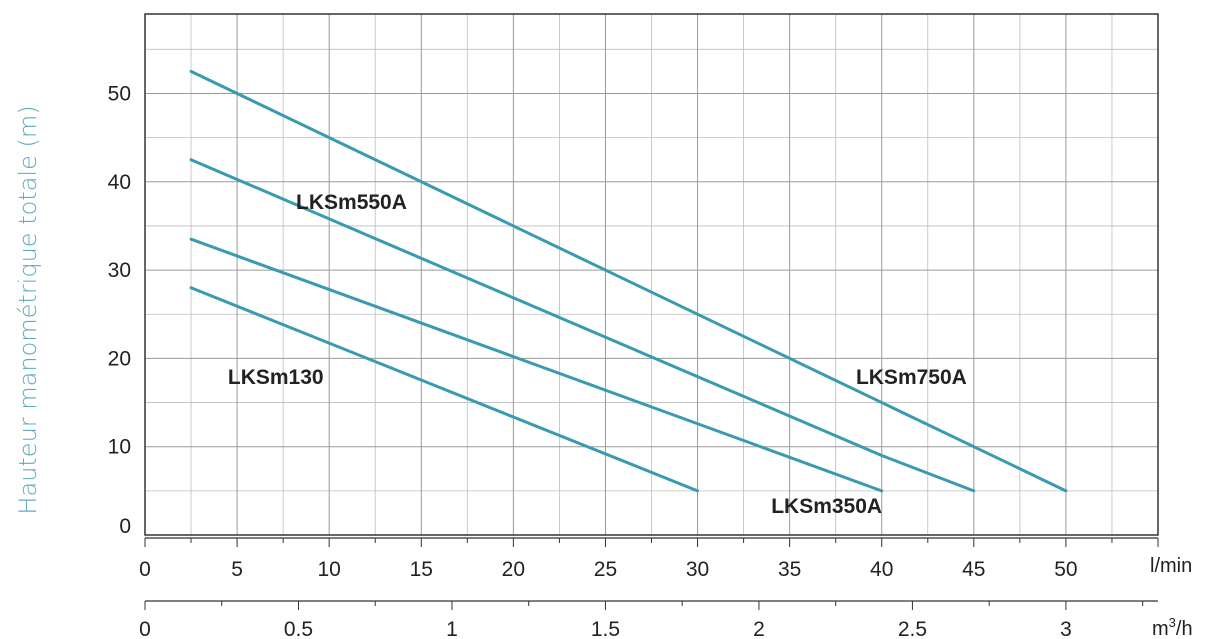 The width and height of the screenshot is (1206, 639). Describe the element at coordinates (697, 569) in the screenshot. I see `x-tick-label: 30` at that location.